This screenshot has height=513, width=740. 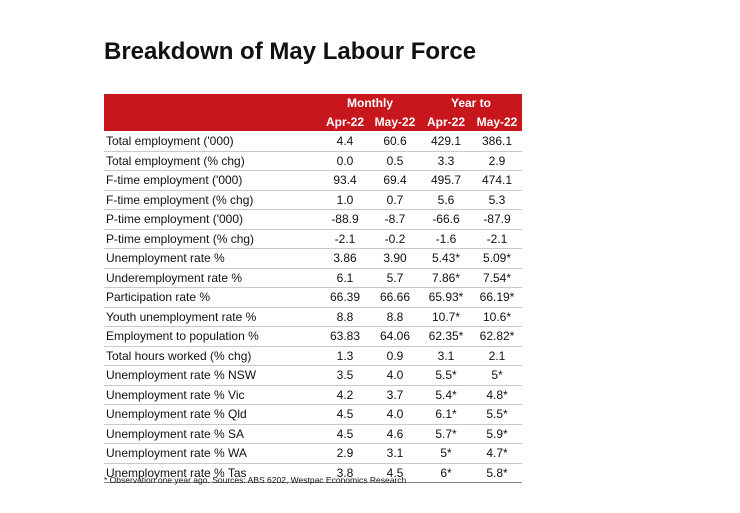 What do you see at coordinates (497, 473) in the screenshot?
I see `table-cell: 5.8*` at bounding box center [497, 473].